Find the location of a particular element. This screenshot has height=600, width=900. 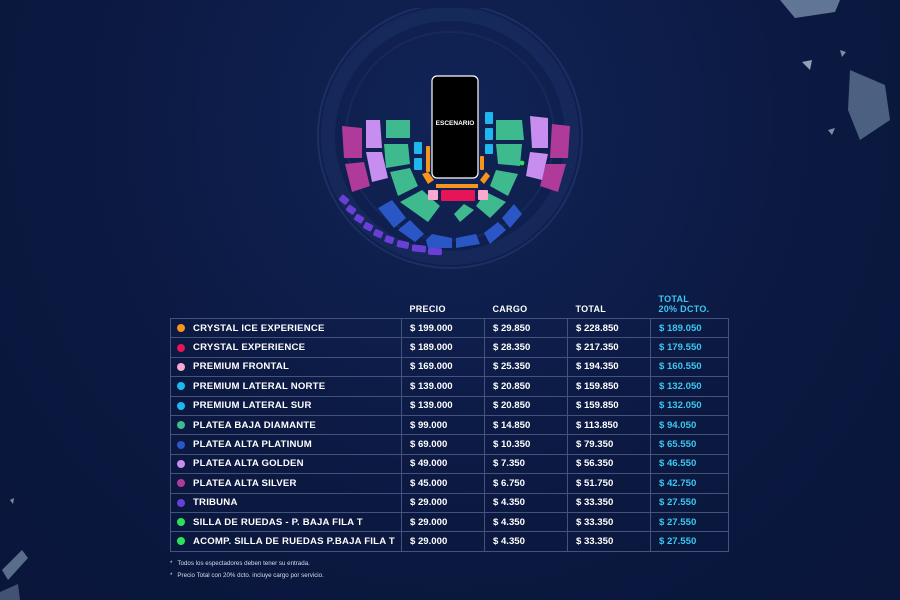

price-precio: $ 69.000 is located at coordinates (442, 444).